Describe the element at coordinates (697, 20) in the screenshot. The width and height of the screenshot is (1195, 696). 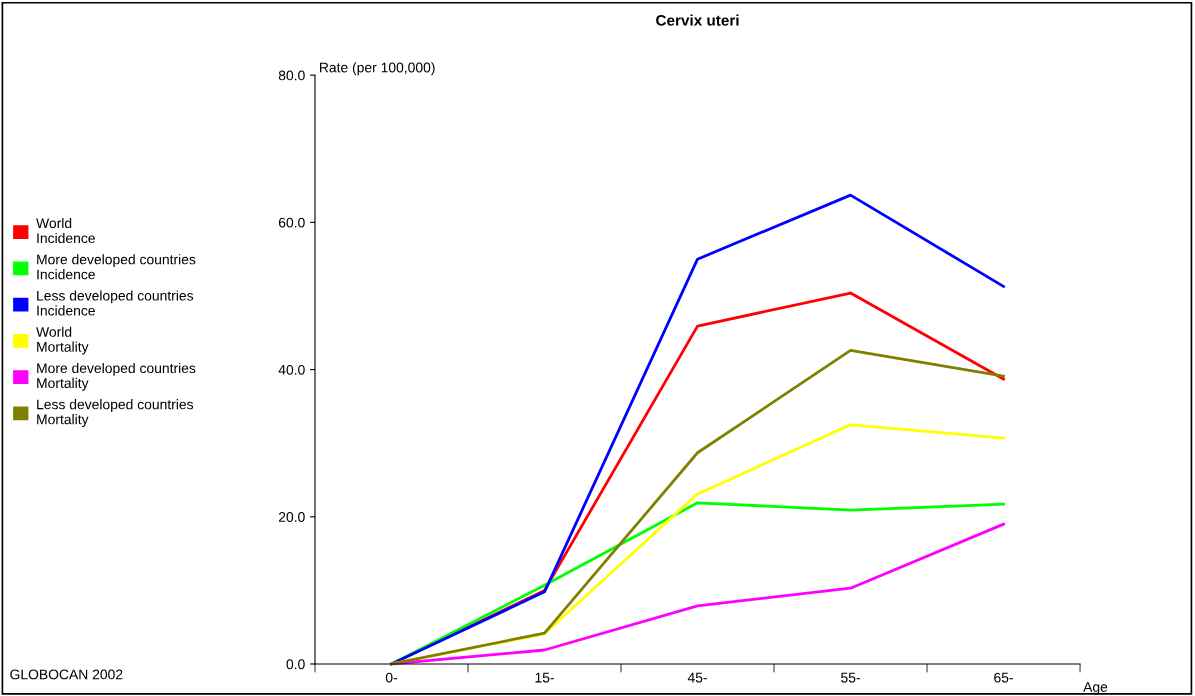
I see `chart-title: Cervix uteri` at that location.